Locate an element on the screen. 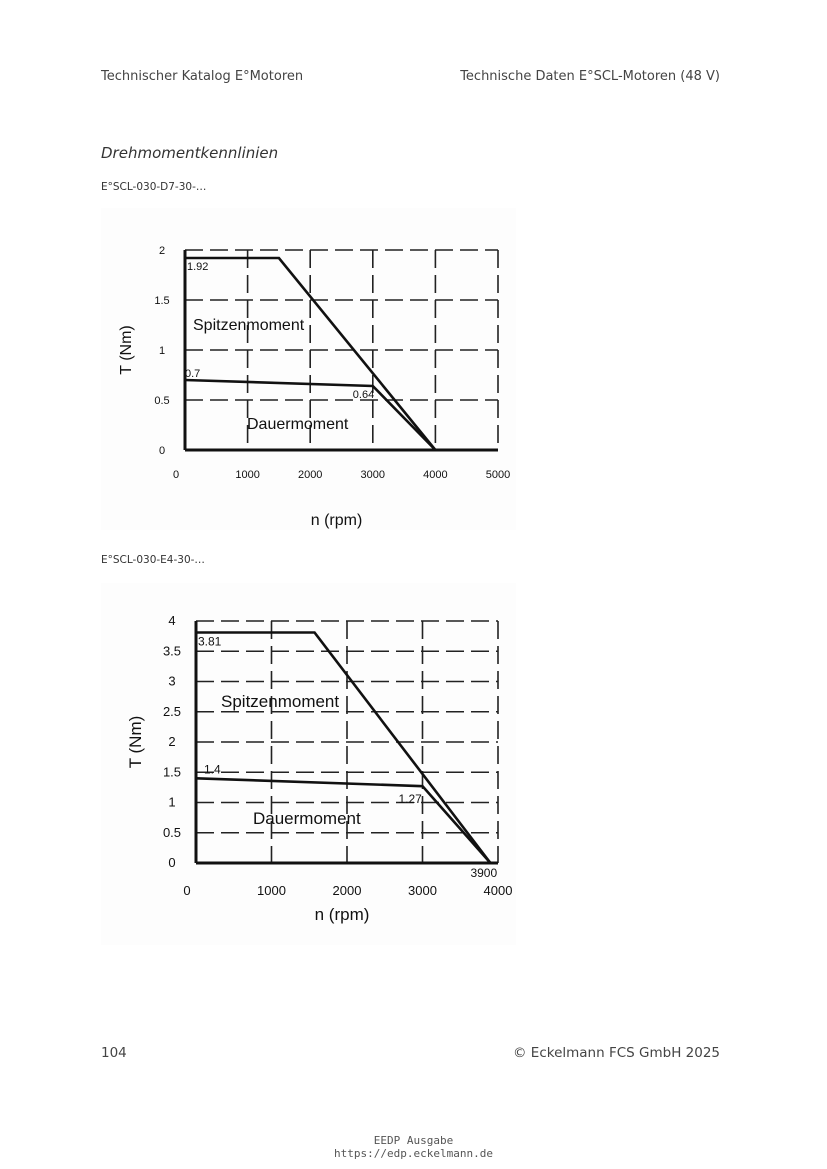  chart-2-y-tick-label: 3 is located at coordinates (171, 681).